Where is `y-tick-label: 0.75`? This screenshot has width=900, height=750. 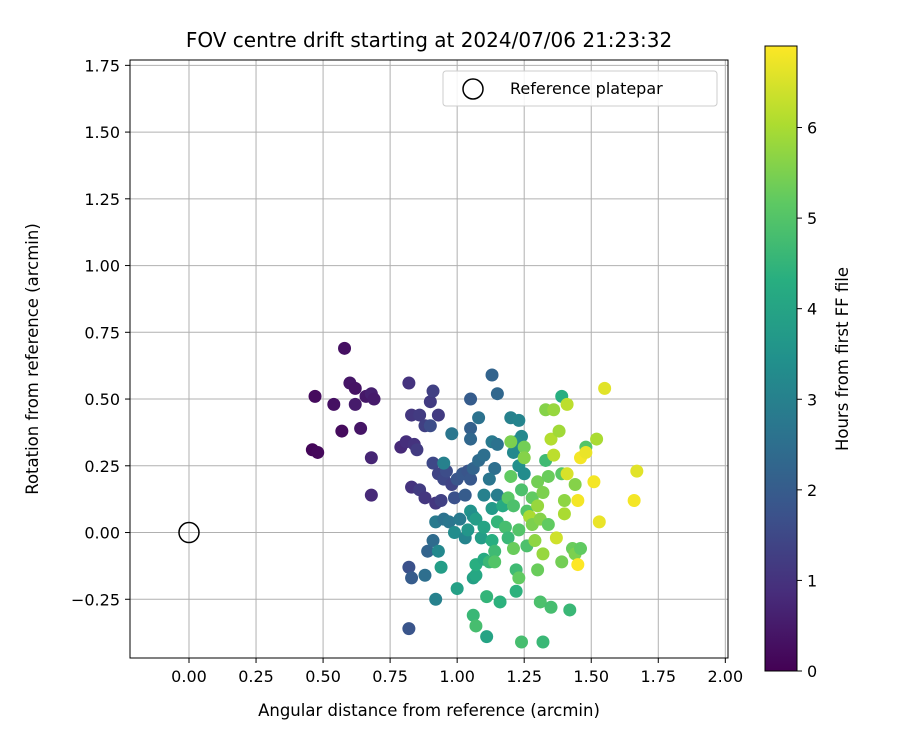
y-tick-label: 0.75 is located at coordinates (102, 332).